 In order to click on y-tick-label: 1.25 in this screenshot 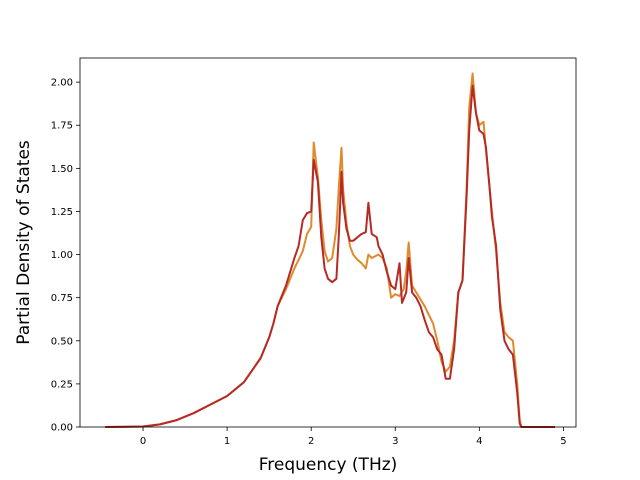, I will do `click(62, 212)`.